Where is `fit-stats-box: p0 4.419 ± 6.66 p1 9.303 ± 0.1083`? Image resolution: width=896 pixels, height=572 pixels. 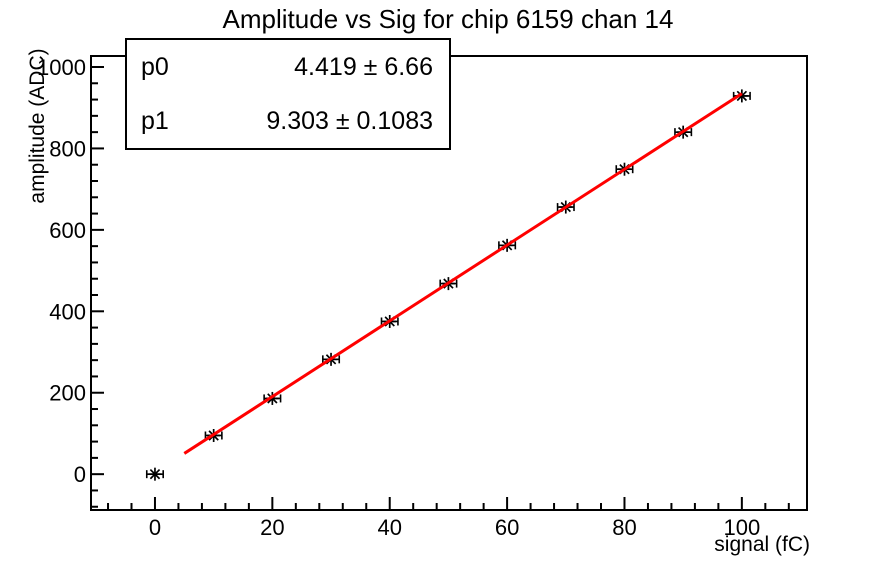 fit-stats-box: p0 4.419 ± 6.66 p1 9.303 ± 0.1083 is located at coordinates (288, 94).